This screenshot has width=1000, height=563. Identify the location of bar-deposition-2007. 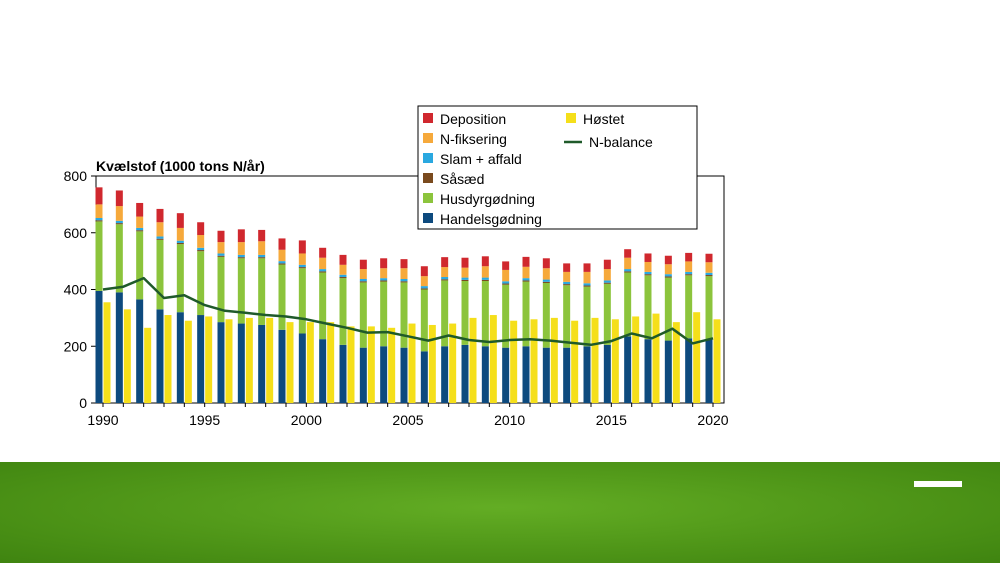
(445, 262).